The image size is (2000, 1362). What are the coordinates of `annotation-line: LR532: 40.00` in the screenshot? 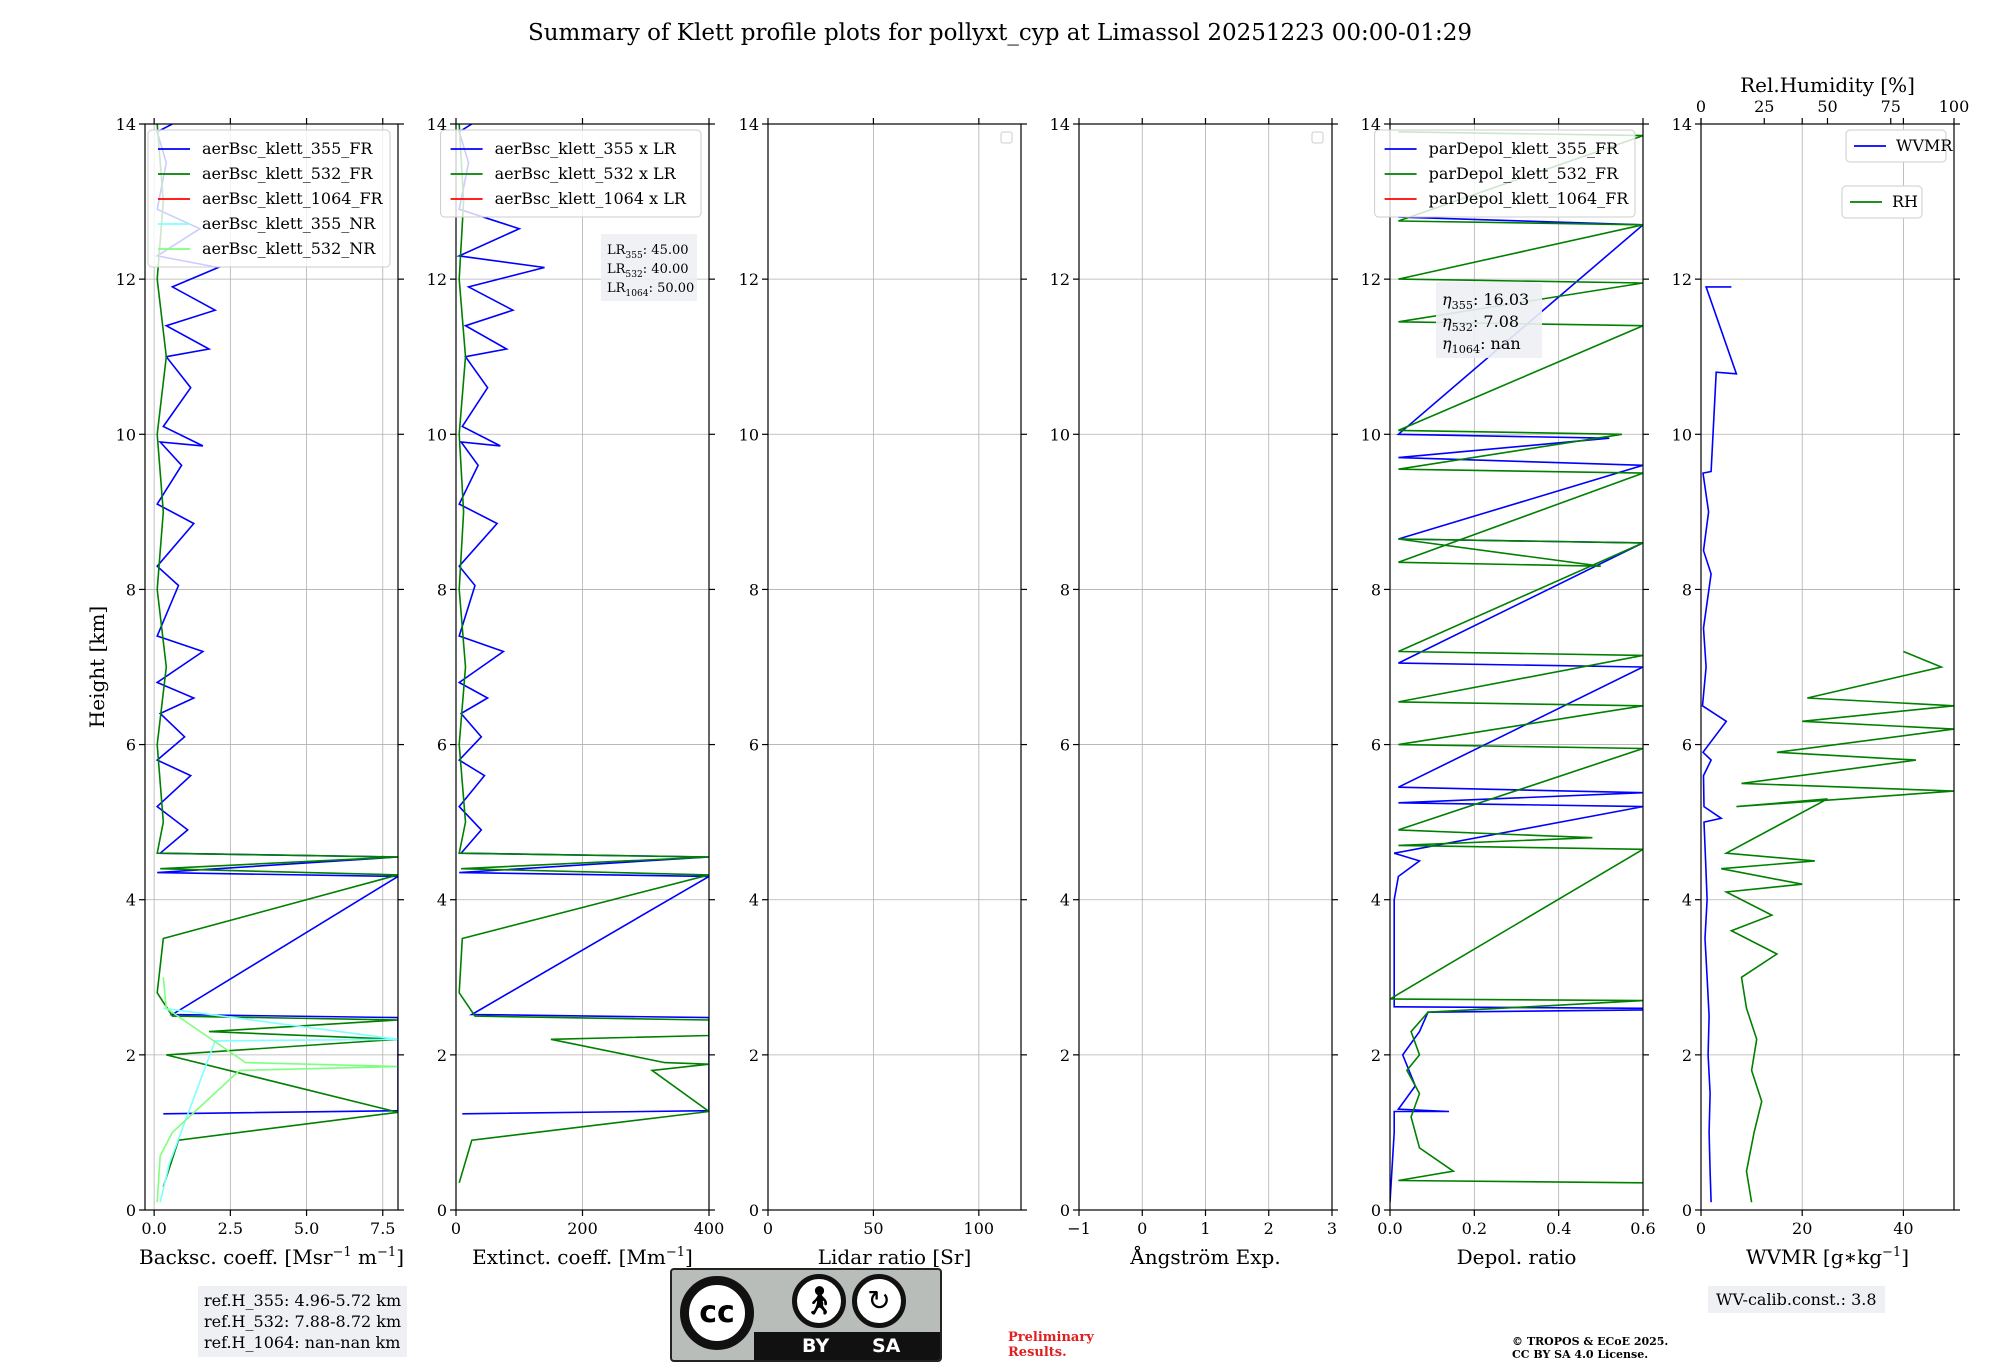 It's located at (648, 271).